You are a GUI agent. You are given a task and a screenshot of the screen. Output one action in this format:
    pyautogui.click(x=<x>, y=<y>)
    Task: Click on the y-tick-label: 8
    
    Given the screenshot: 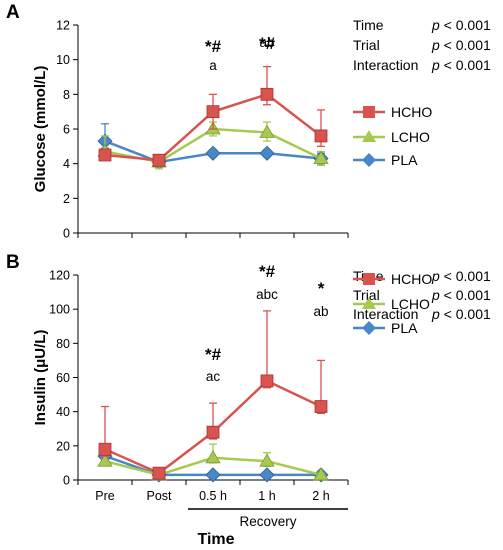 What is the action you would take?
    pyautogui.click(x=66, y=95)
    